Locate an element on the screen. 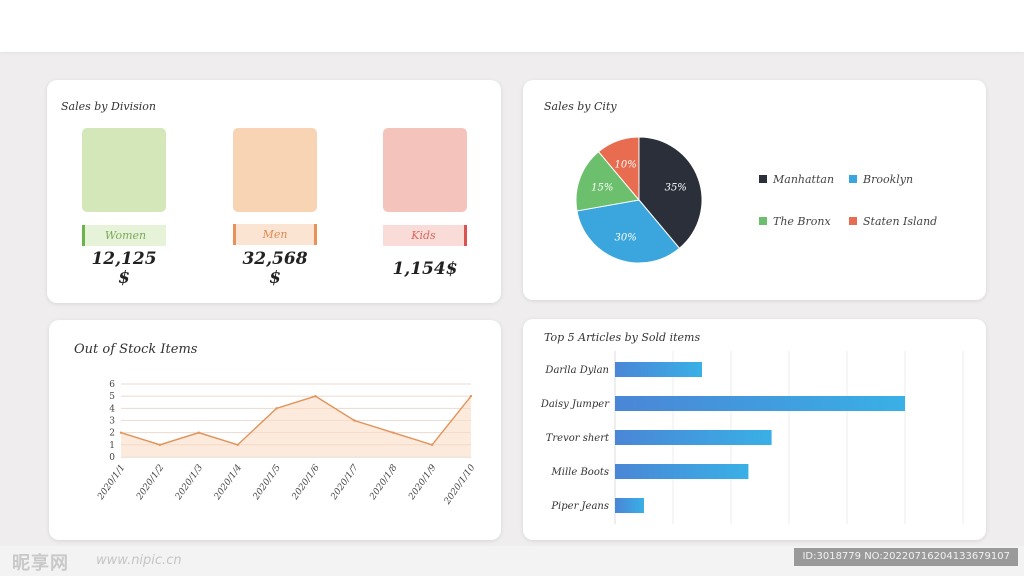  legend-manhattan-swatch is located at coordinates (763, 179).